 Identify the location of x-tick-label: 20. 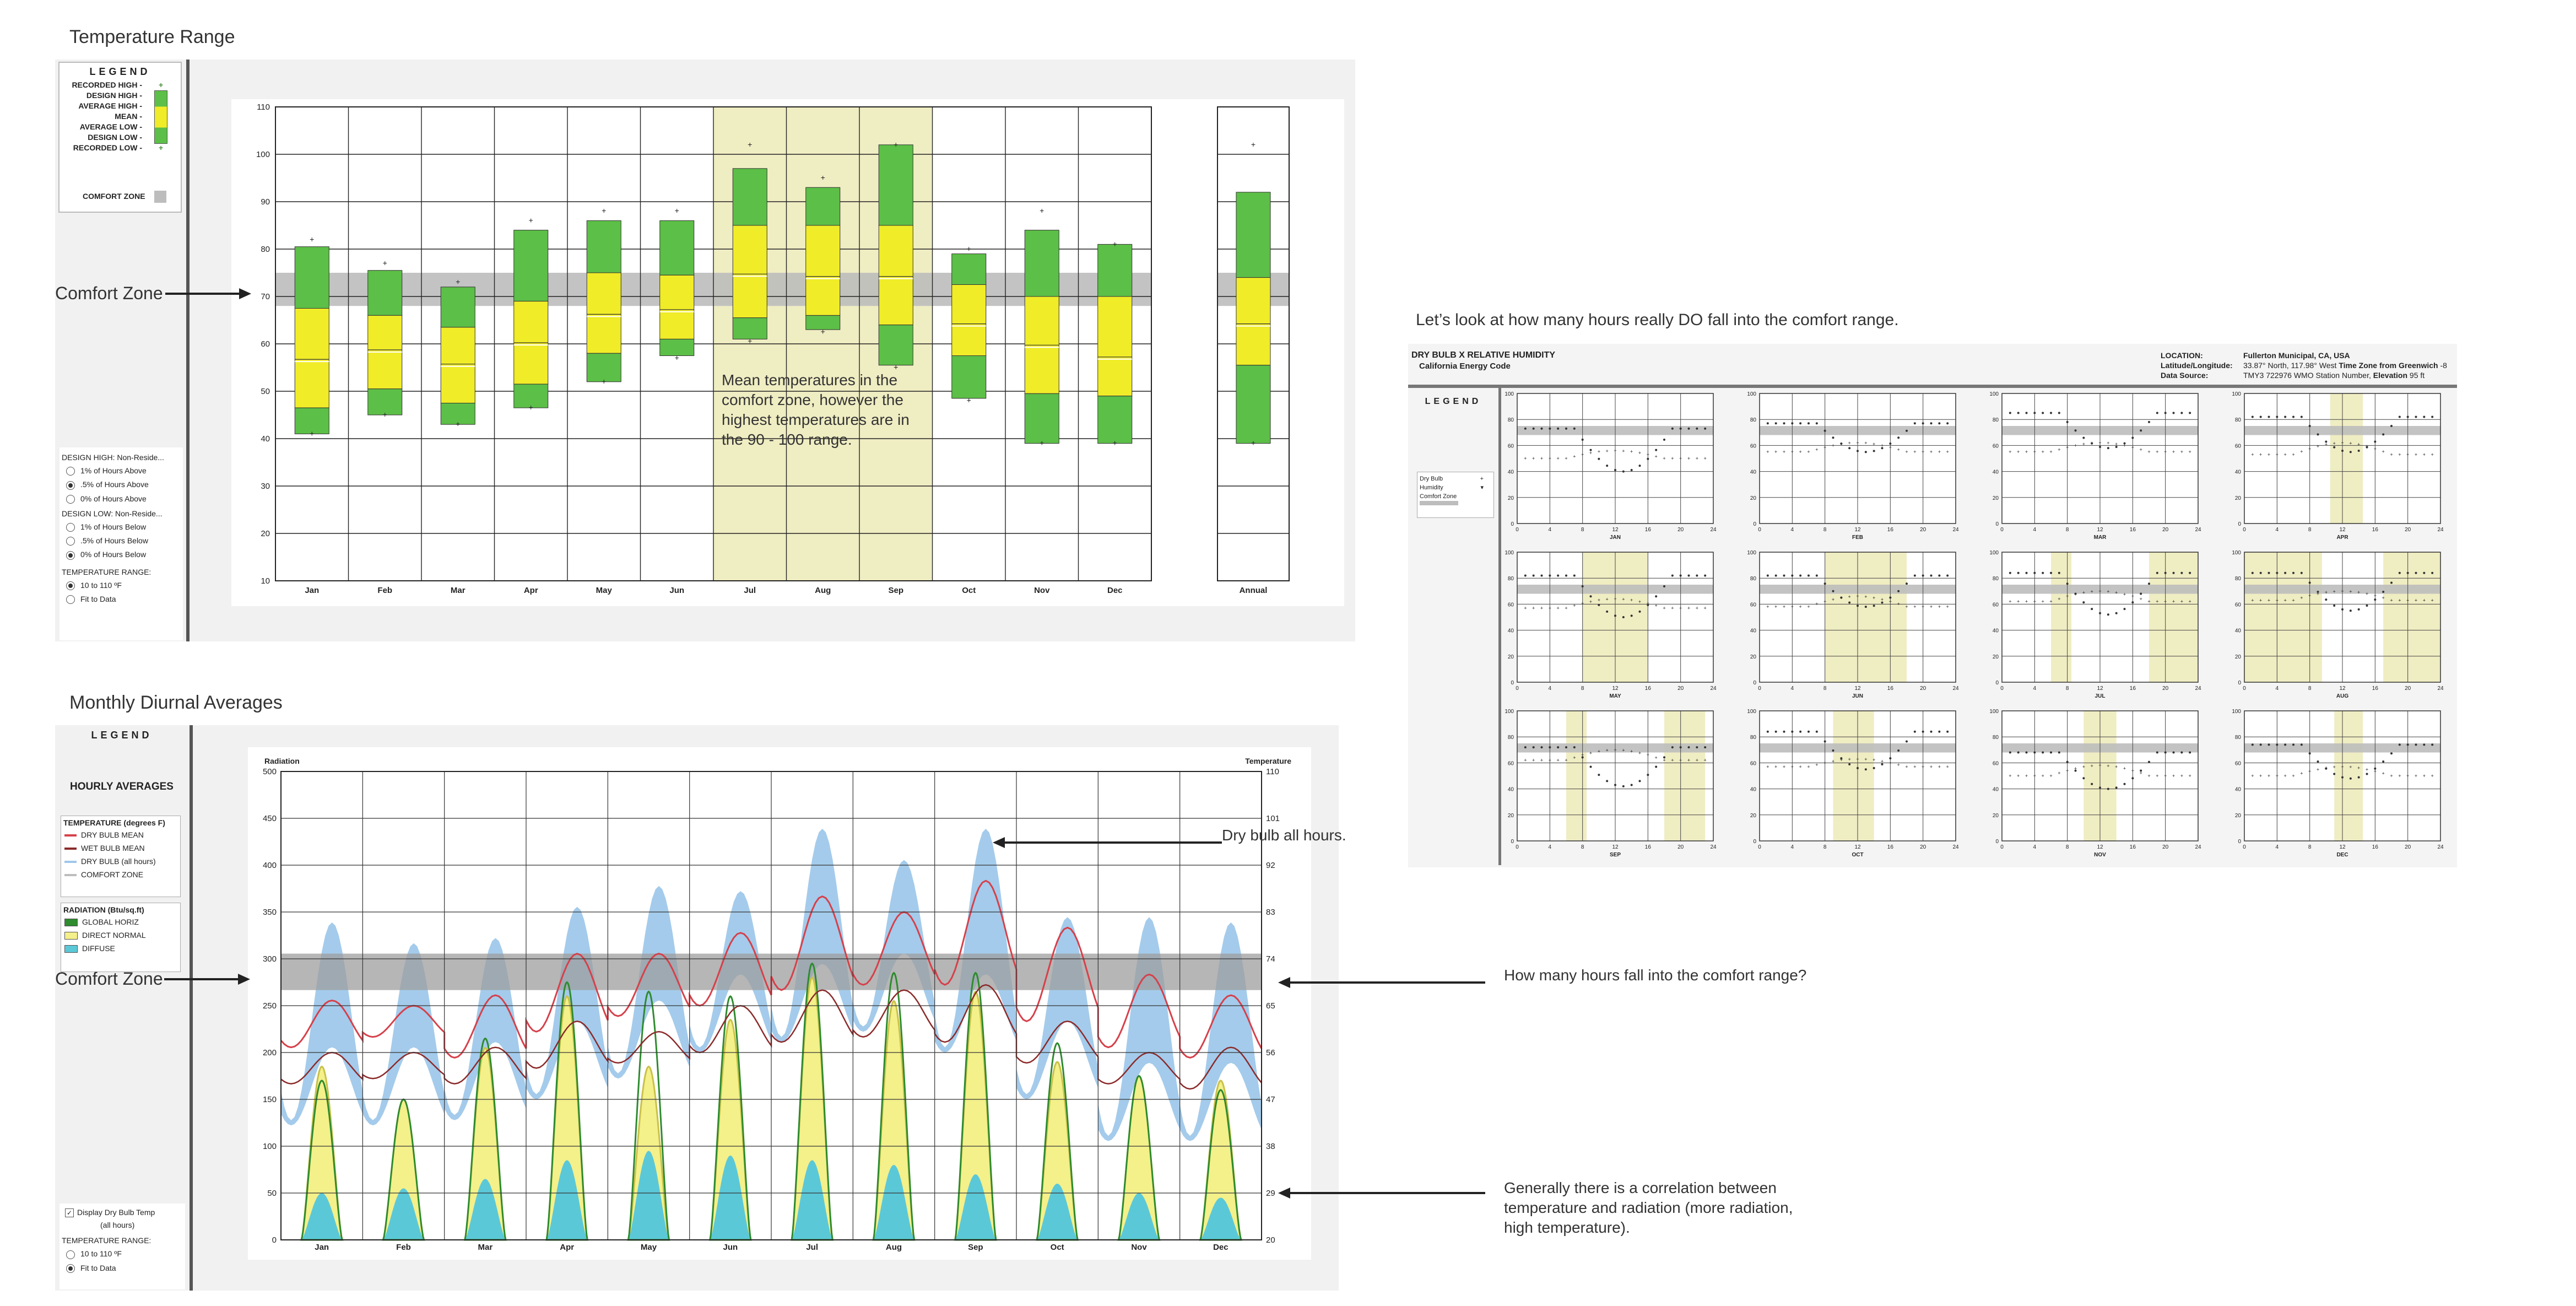
(2408, 689).